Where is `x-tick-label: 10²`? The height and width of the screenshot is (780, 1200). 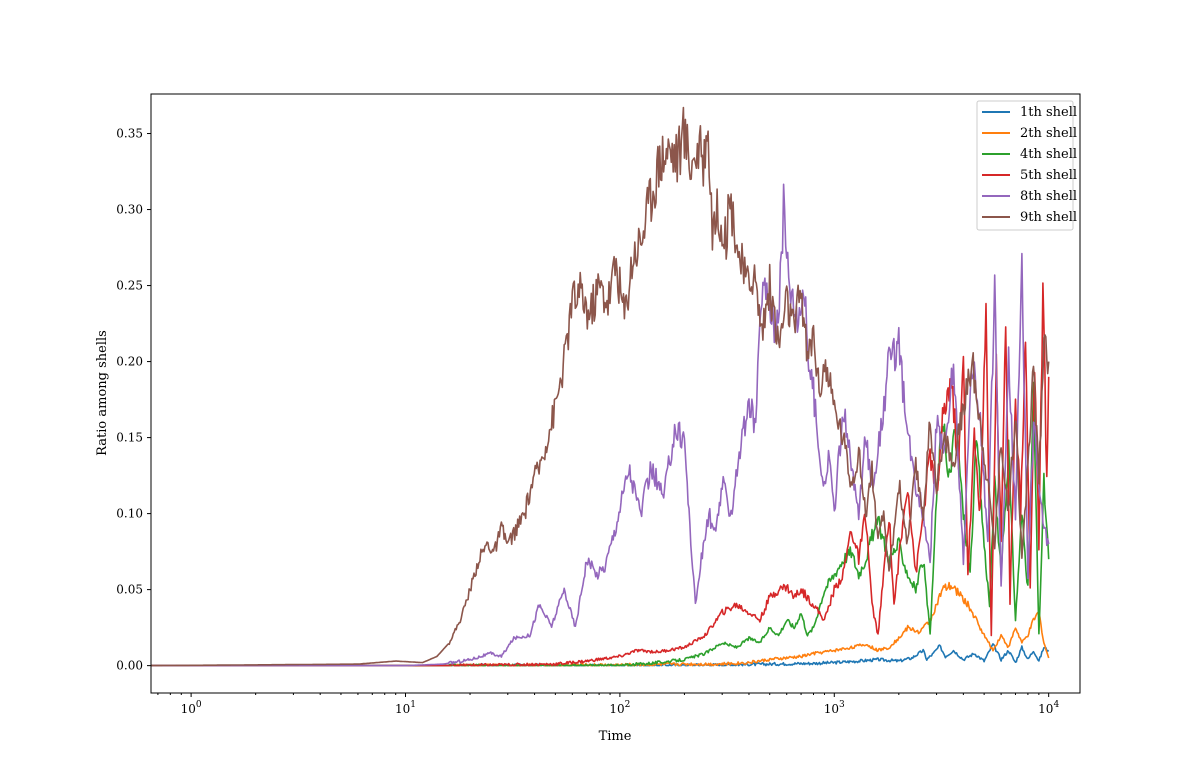 x-tick-label: 10² is located at coordinates (619, 708).